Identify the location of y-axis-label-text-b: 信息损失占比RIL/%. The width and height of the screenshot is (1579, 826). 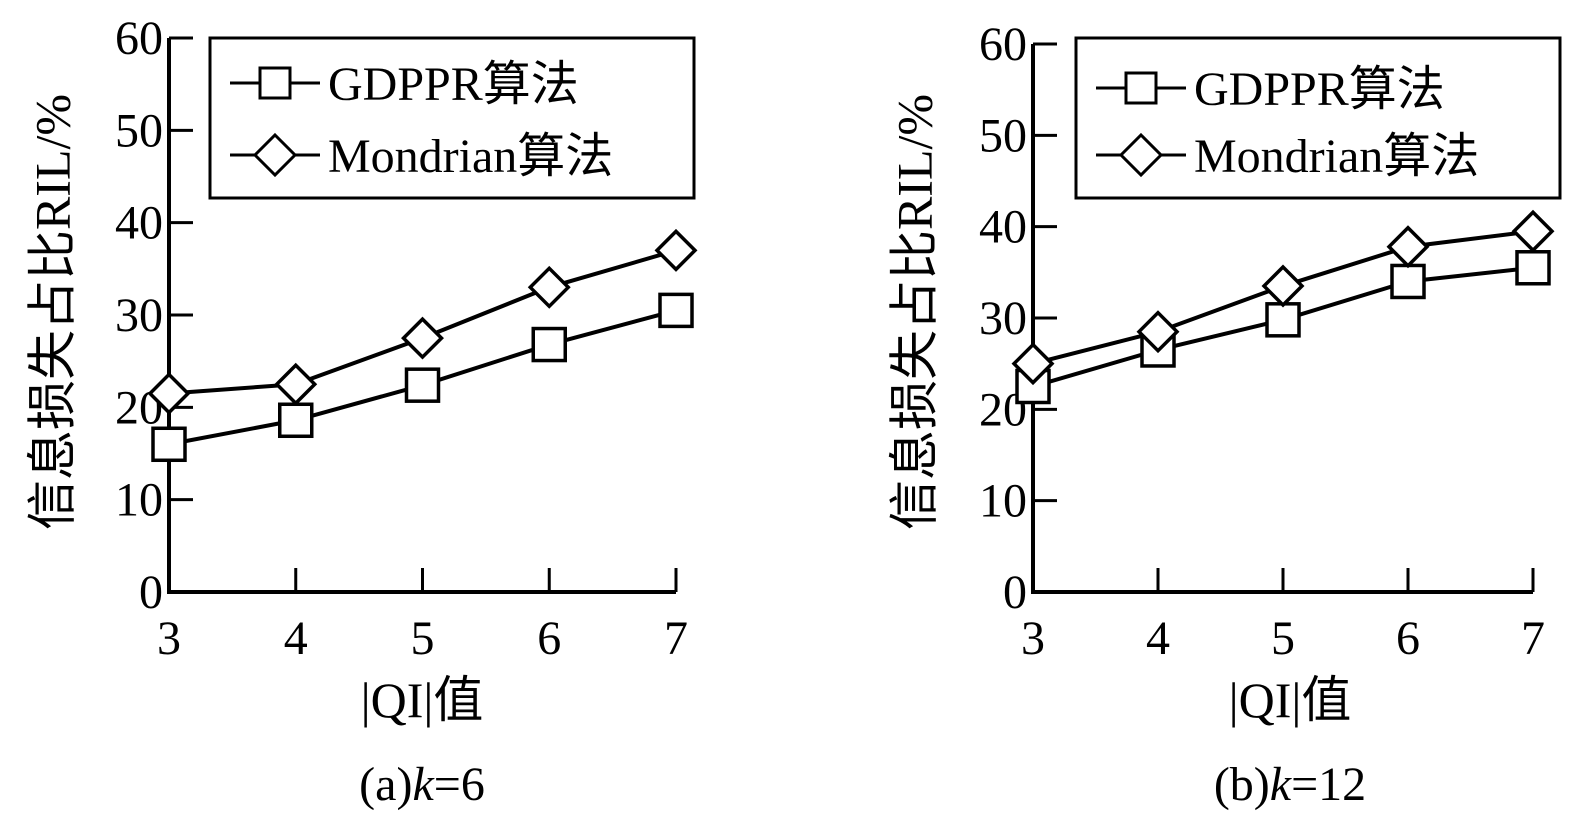
(914, 312).